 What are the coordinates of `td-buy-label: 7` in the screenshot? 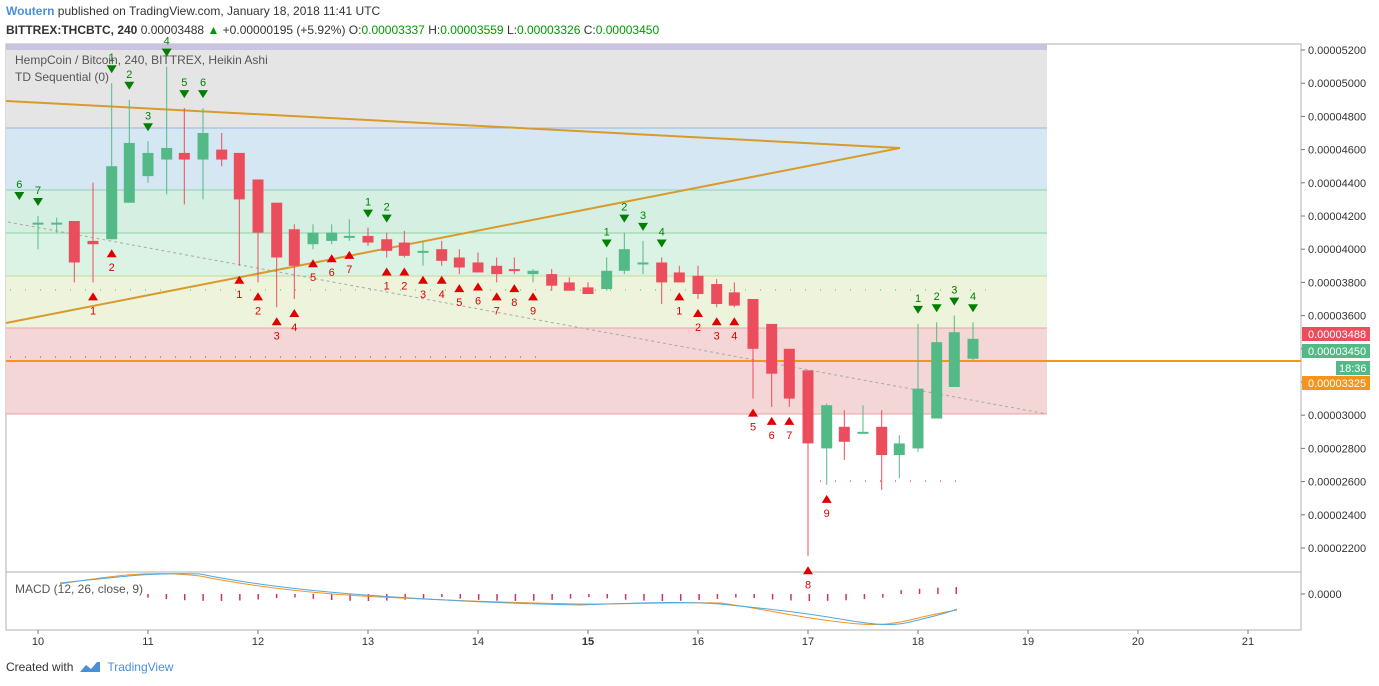 It's located at (349, 270).